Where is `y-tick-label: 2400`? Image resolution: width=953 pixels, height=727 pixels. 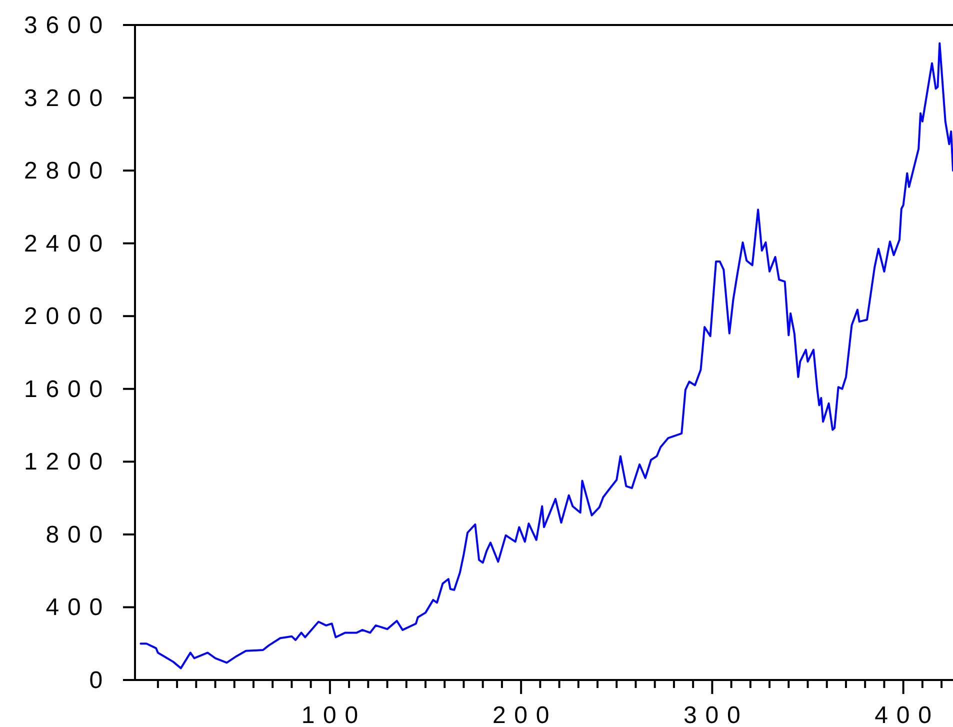
y-tick-label: 2400 is located at coordinates (67, 244).